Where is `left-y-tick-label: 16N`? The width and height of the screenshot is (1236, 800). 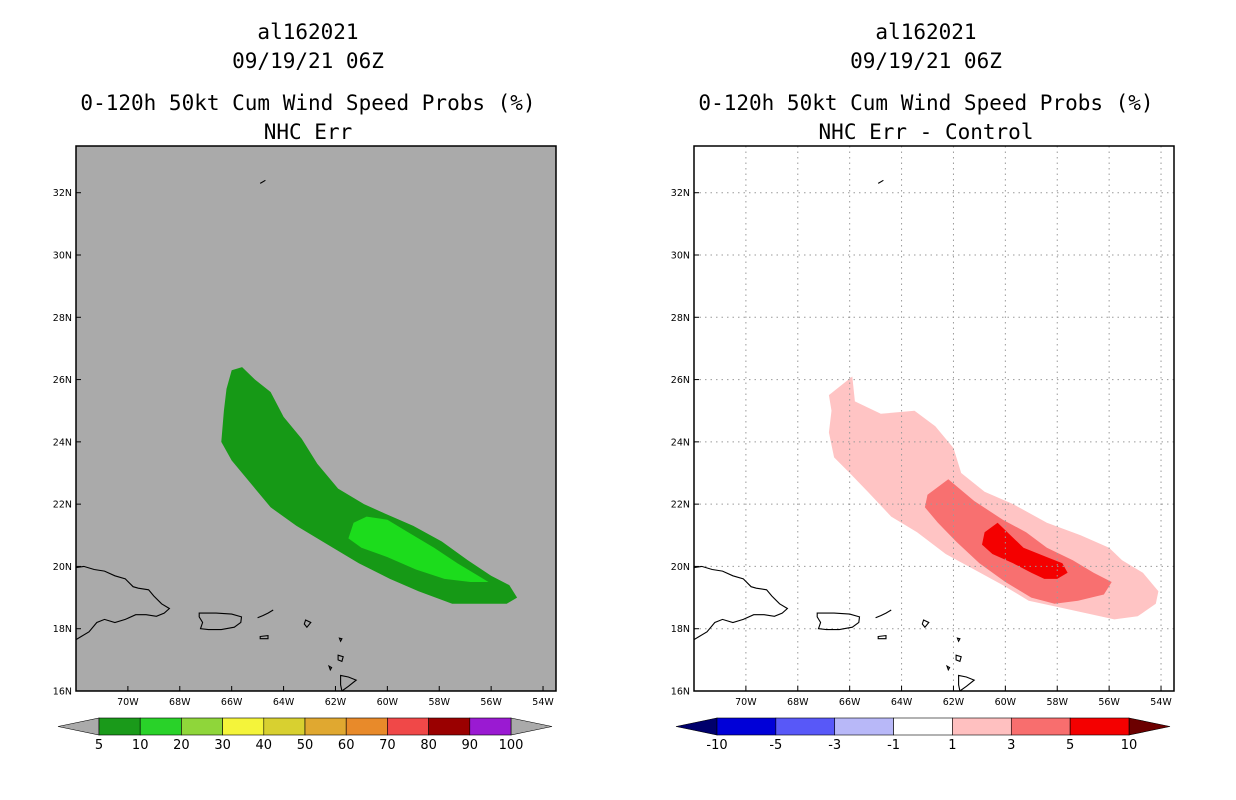 left-y-tick-label: 16N is located at coordinates (62, 692).